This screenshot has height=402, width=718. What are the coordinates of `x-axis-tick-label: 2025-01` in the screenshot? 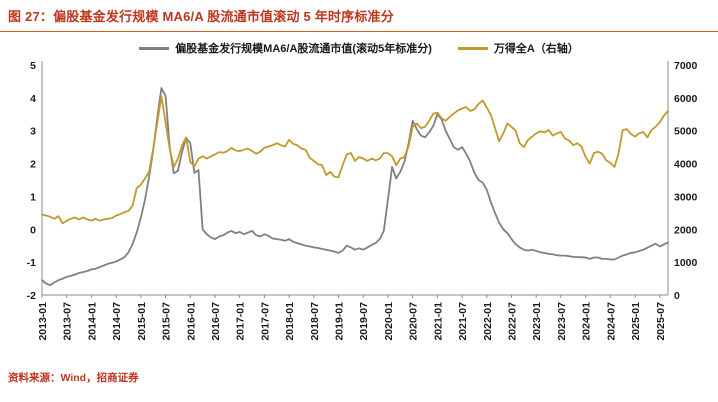 It's located at (636, 321).